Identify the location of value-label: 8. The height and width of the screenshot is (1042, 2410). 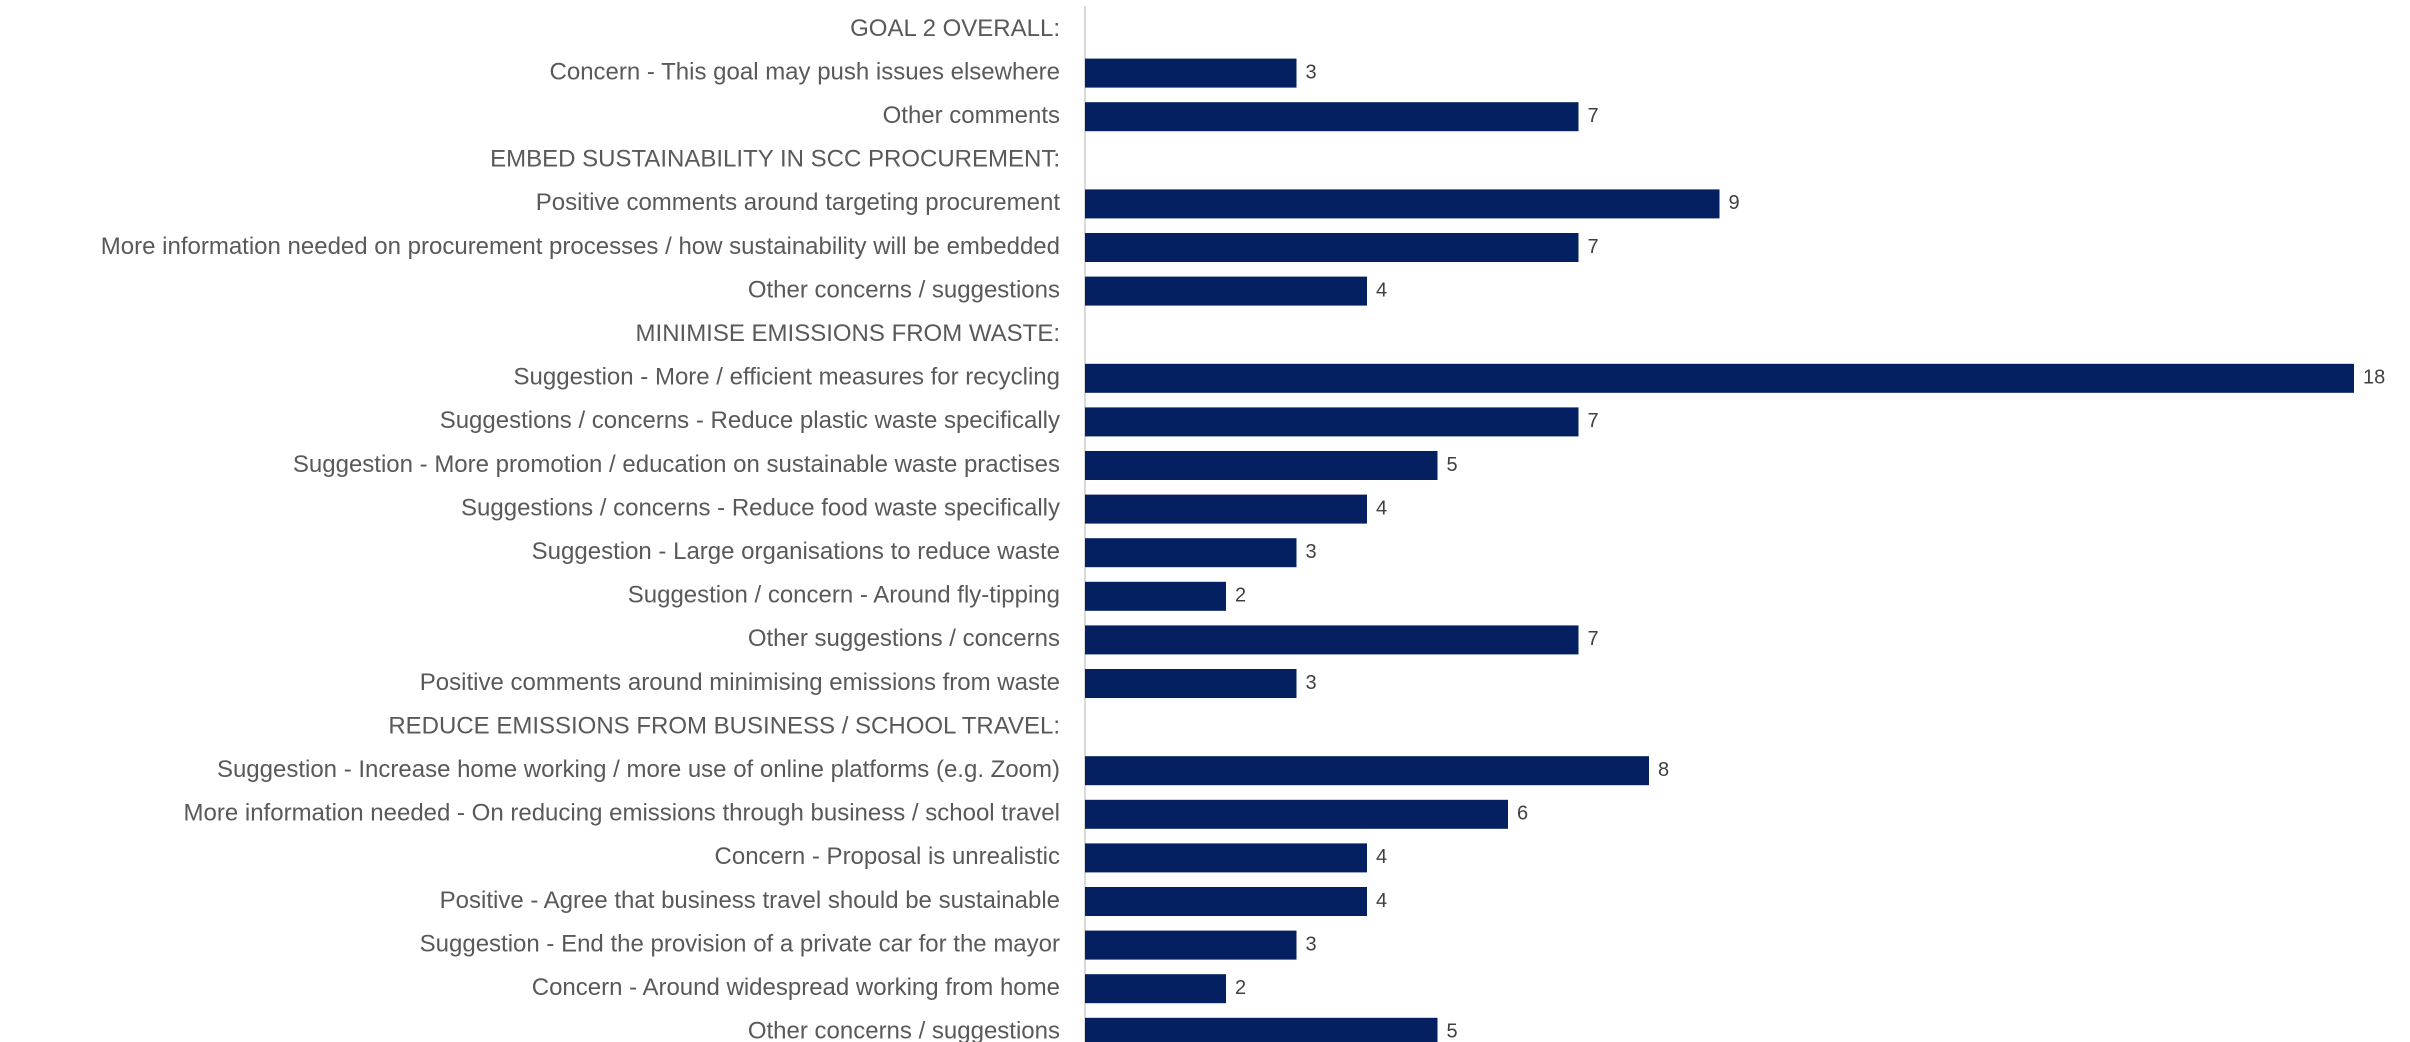
(1663, 770).